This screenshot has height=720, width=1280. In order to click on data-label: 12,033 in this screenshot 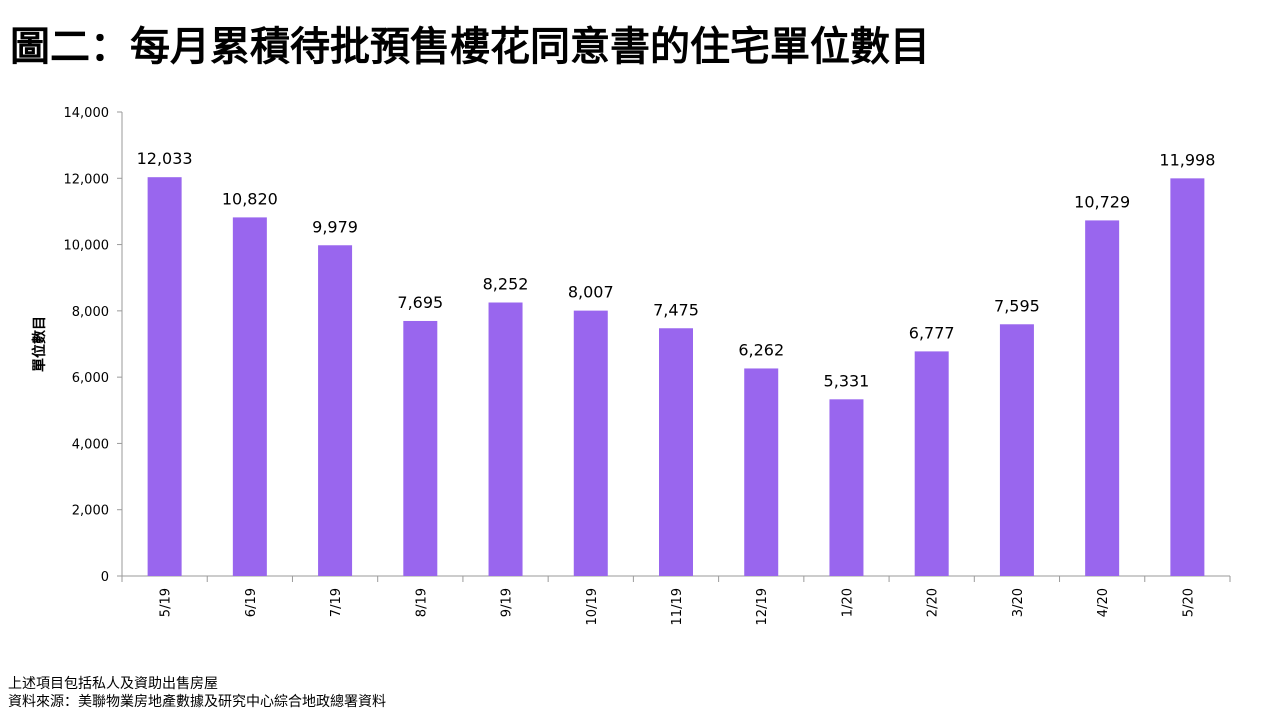, I will do `click(165, 158)`.